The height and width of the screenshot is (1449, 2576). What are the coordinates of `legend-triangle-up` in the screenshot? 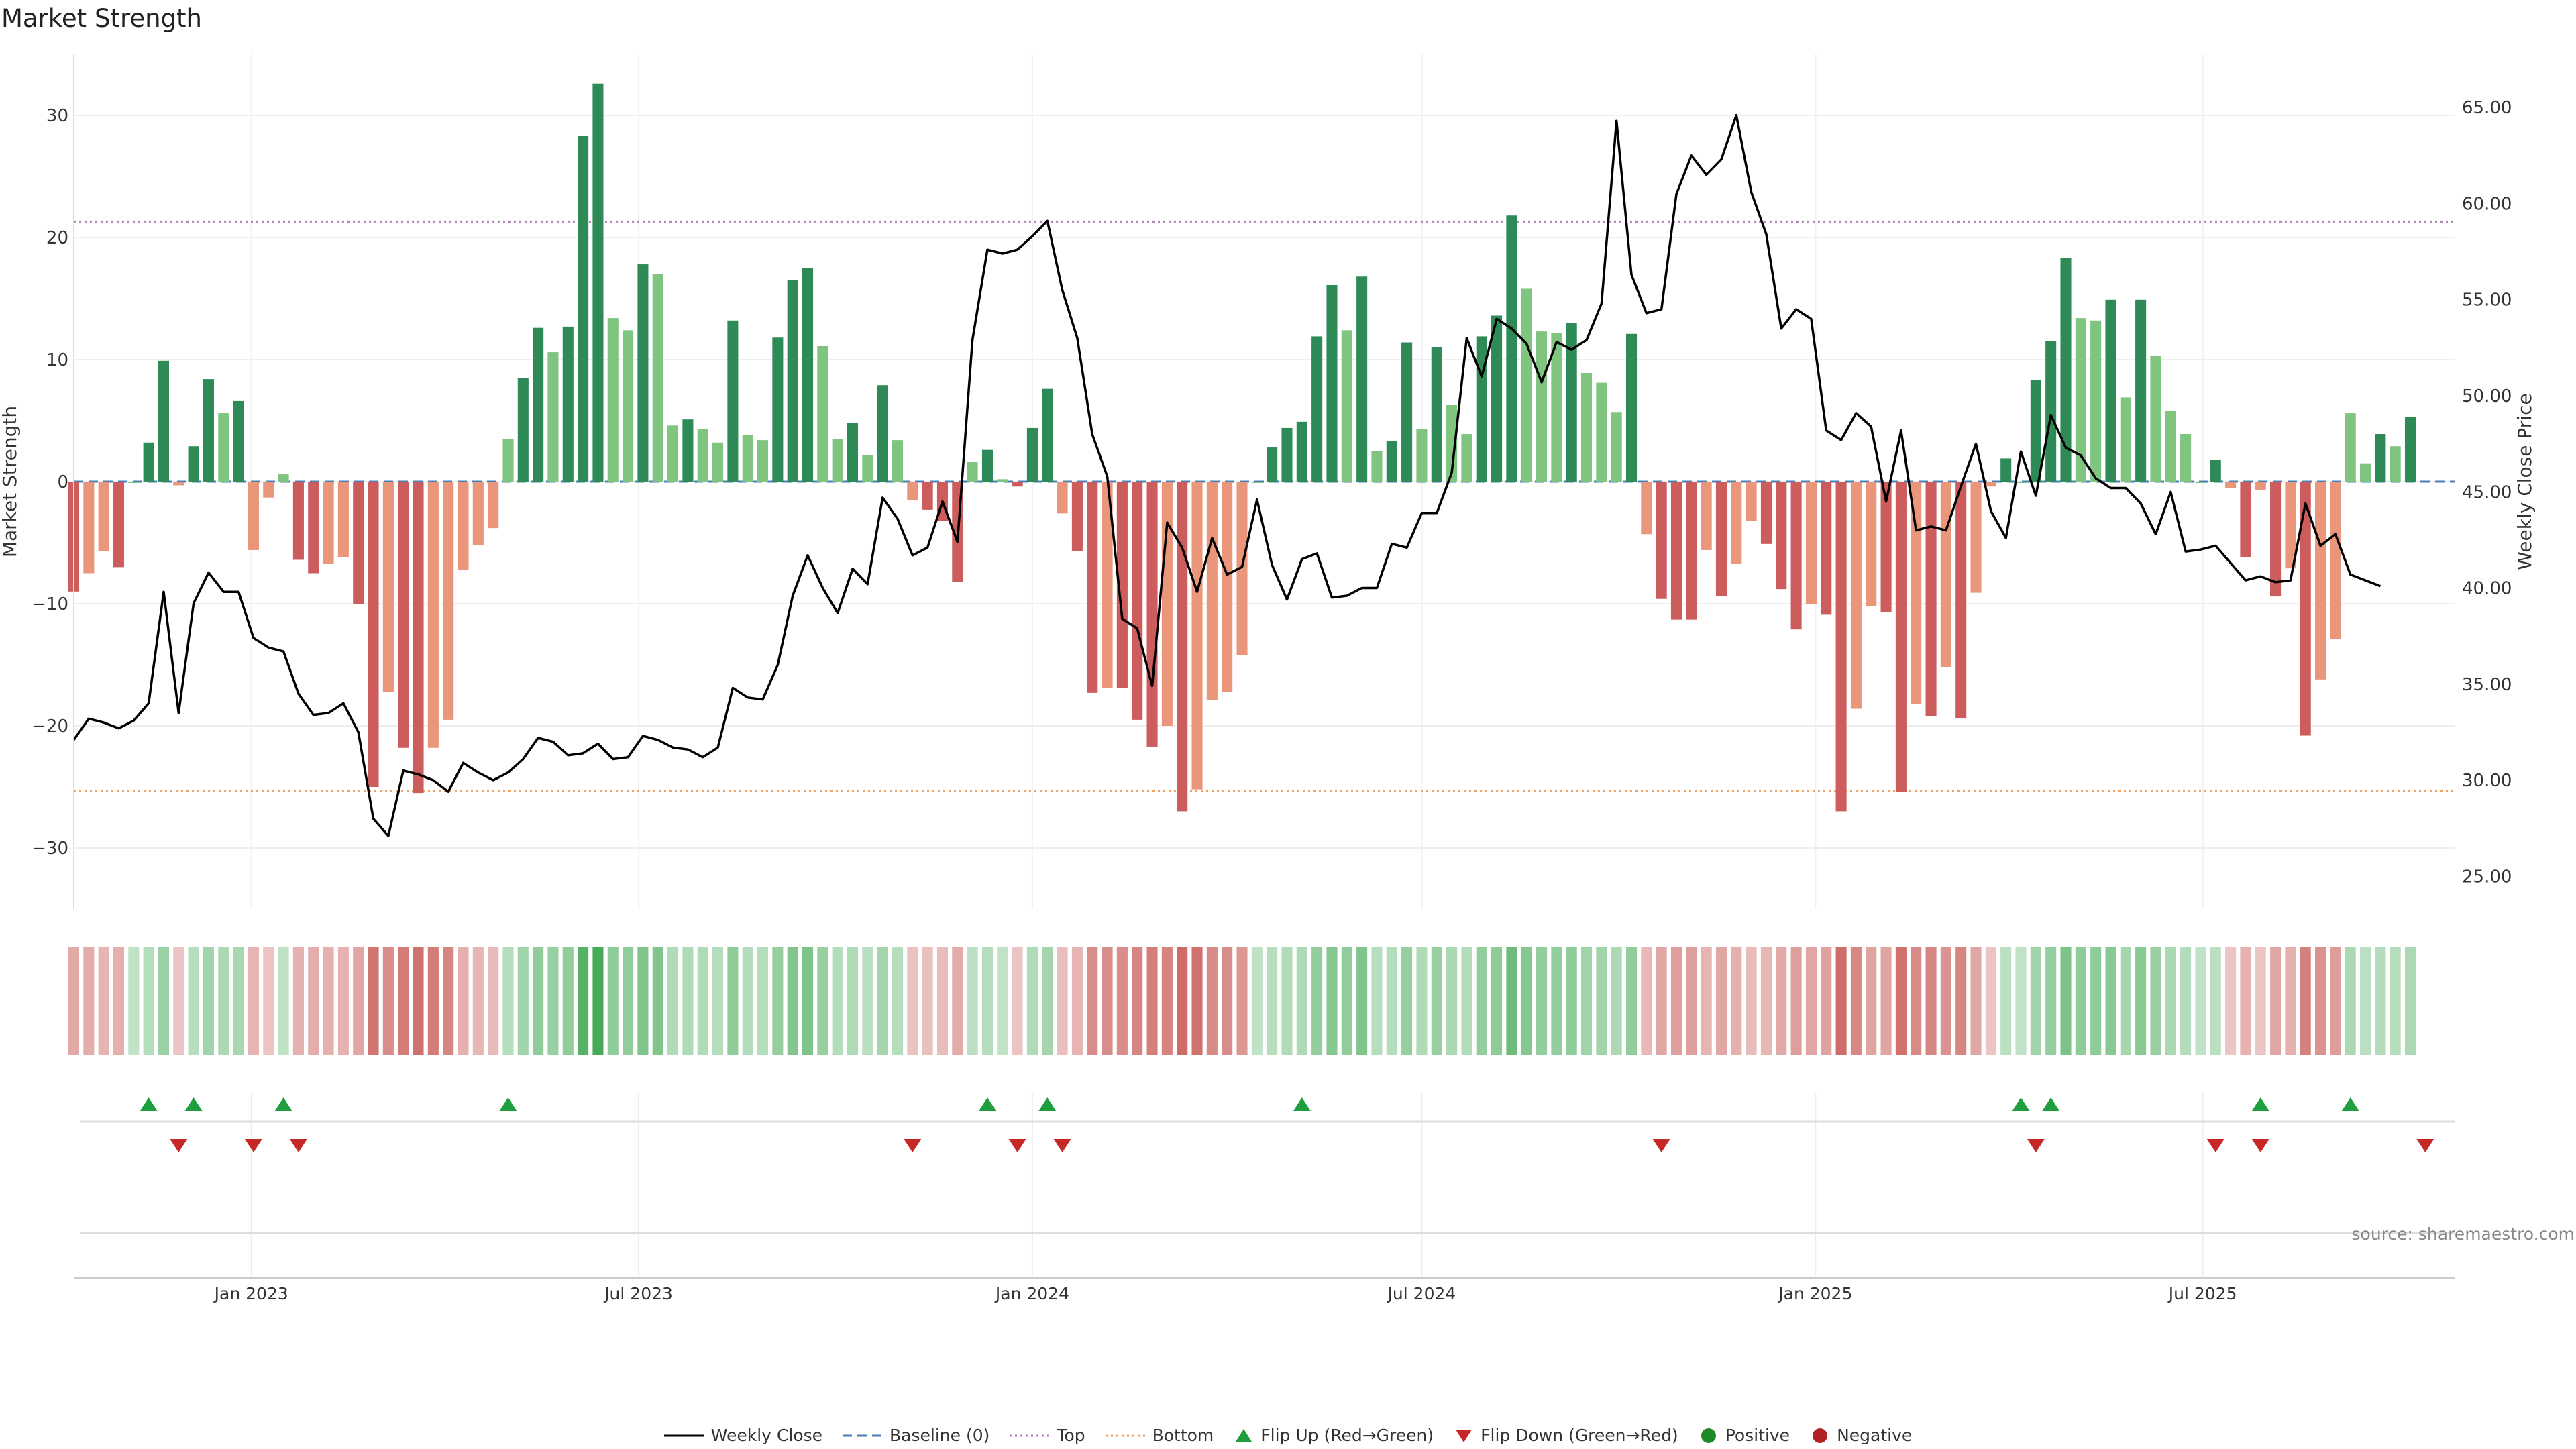 It's located at (1244, 1435).